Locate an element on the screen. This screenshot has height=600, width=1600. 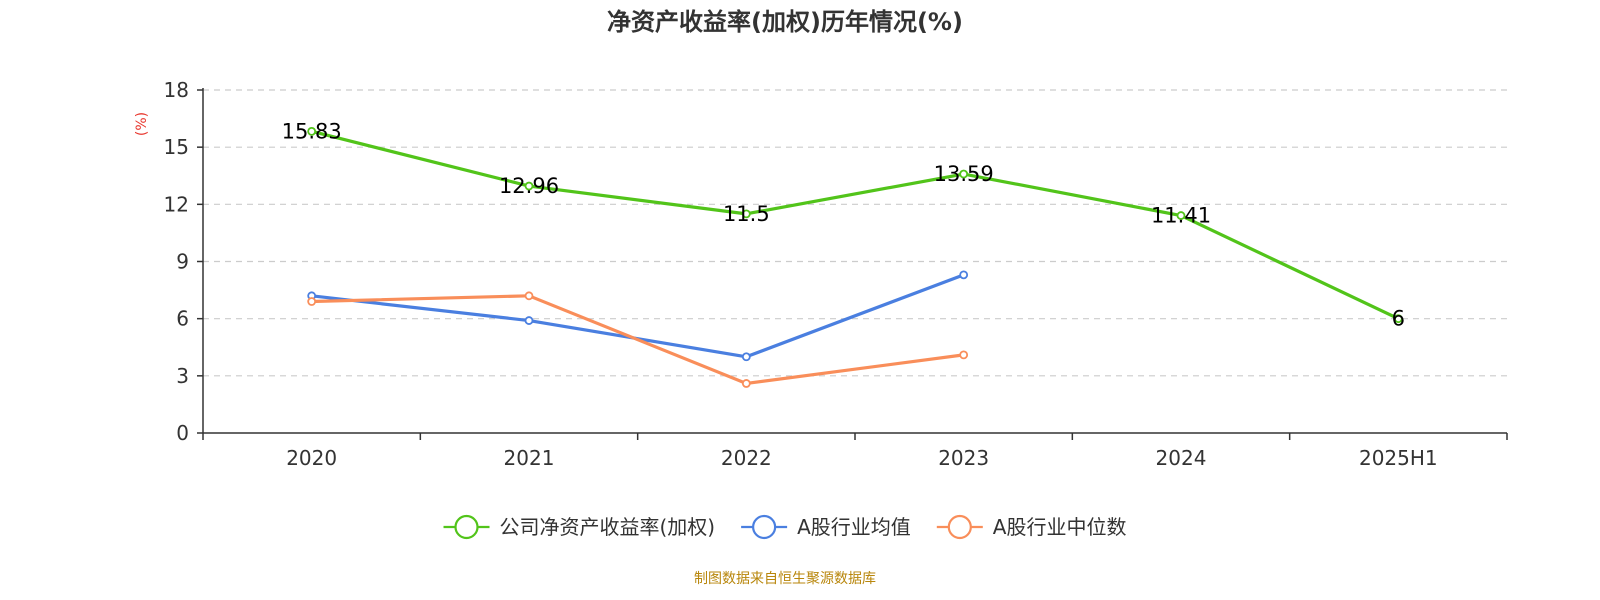
data-label: 13.59 is located at coordinates (964, 174).